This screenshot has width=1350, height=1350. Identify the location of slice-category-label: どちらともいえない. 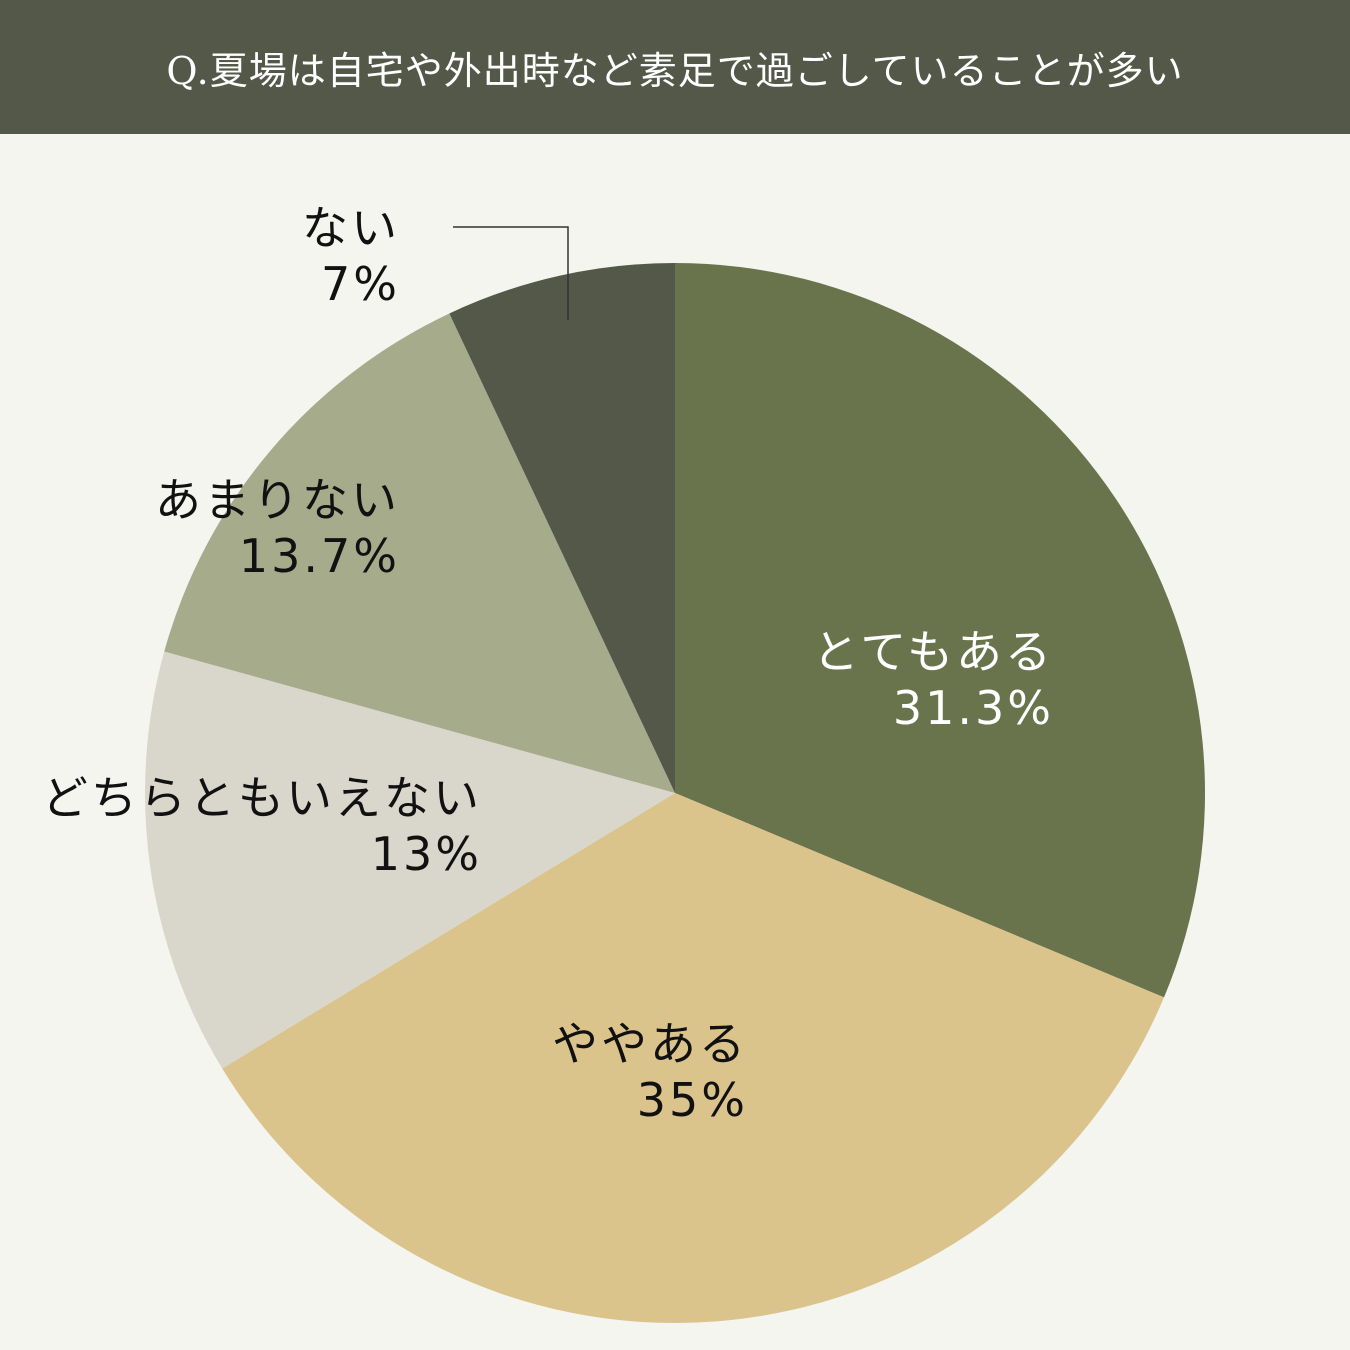
(261, 798).